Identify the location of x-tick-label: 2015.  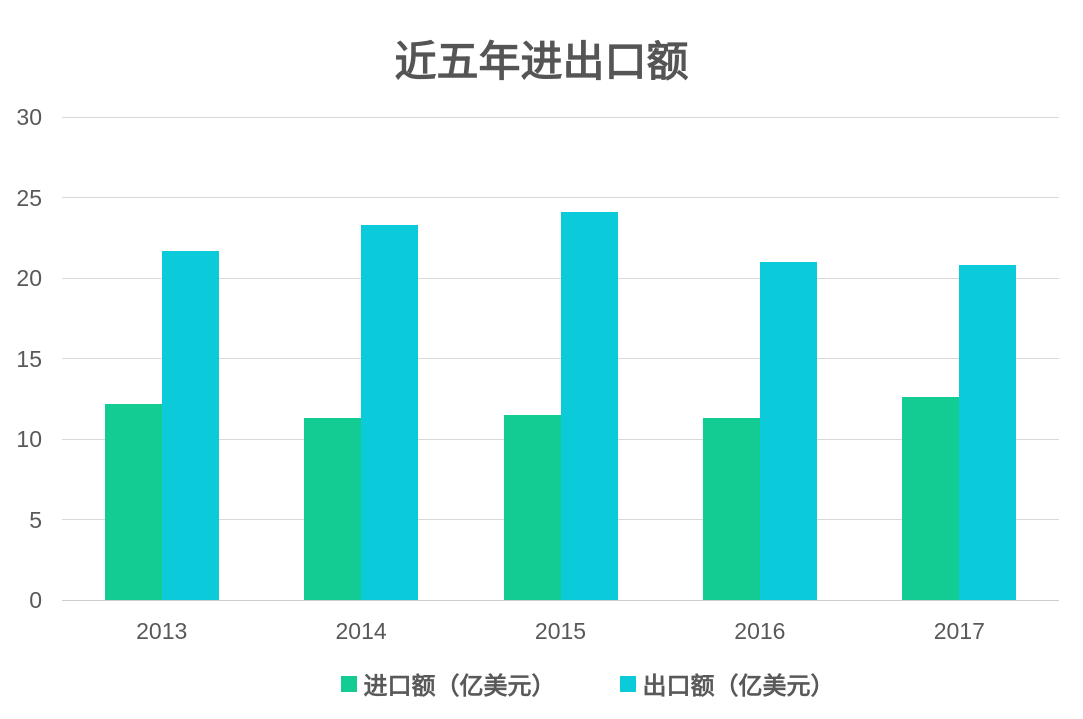
(560, 631).